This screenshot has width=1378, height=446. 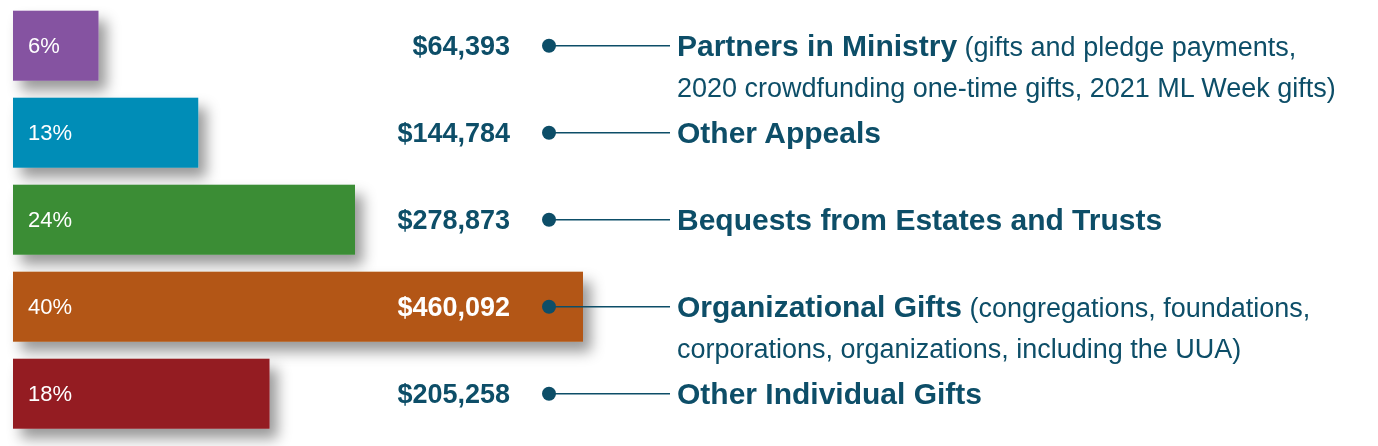 I want to click on y-tick-label: Partners in Ministry (gifts and pledge payments, 2020 crowdfunding one-time gifts, 2021 ML Week gifts), so click(x=1007, y=66).